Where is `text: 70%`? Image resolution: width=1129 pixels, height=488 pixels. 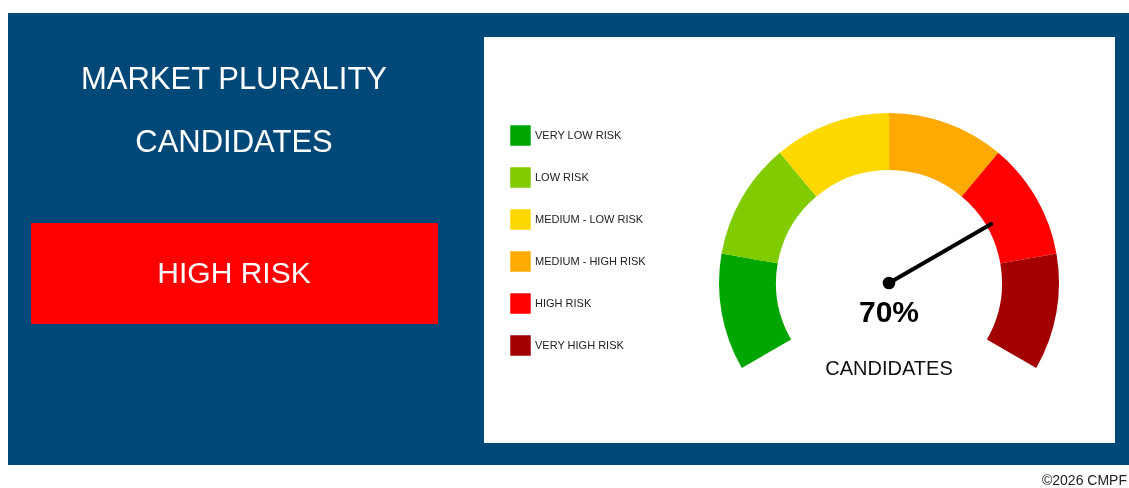
text: 70% is located at coordinates (889, 311).